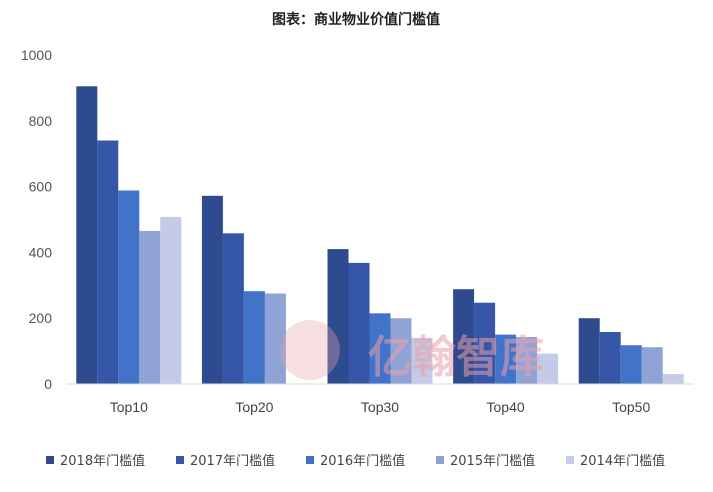  What do you see at coordinates (36, 219) in the screenshot?
I see `y-axis: 0 200 400 600 800 1000` at bounding box center [36, 219].